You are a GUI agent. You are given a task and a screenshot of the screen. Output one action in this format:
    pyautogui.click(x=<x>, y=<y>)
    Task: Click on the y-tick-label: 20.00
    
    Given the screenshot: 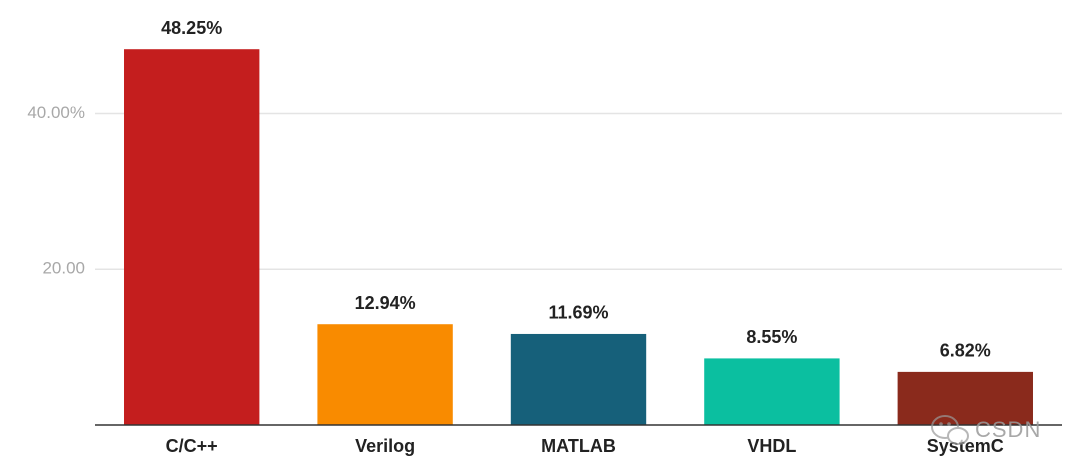 What is the action you would take?
    pyautogui.click(x=63, y=268)
    